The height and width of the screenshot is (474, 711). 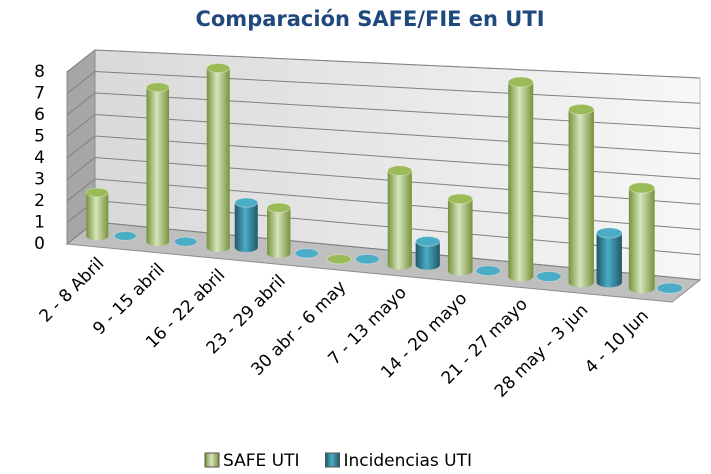 What do you see at coordinates (39, 180) in the screenshot?
I see `y-tick-label: 3` at bounding box center [39, 180].